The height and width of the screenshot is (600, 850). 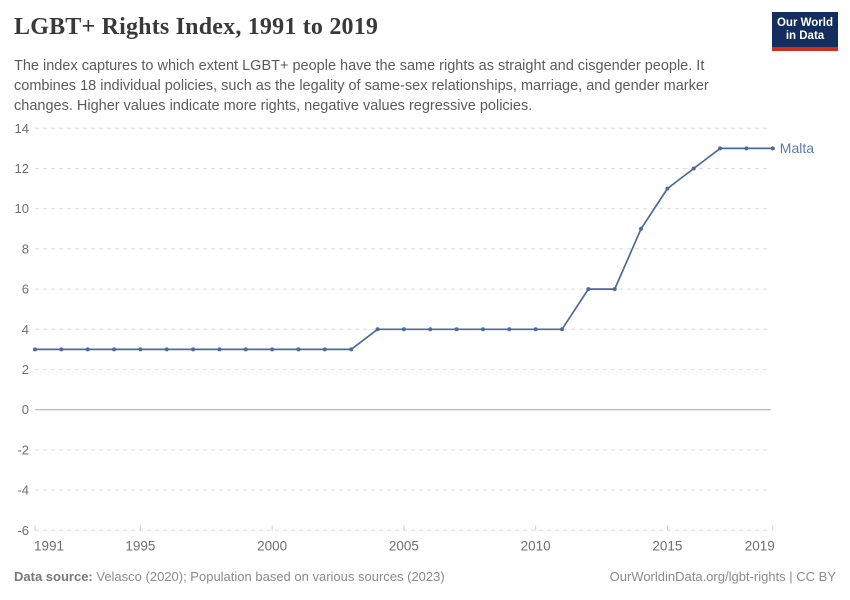 What do you see at coordinates (722, 576) in the screenshot?
I see `citation-link: OurWorldinData.org/lgbt-rights | CC BY` at bounding box center [722, 576].